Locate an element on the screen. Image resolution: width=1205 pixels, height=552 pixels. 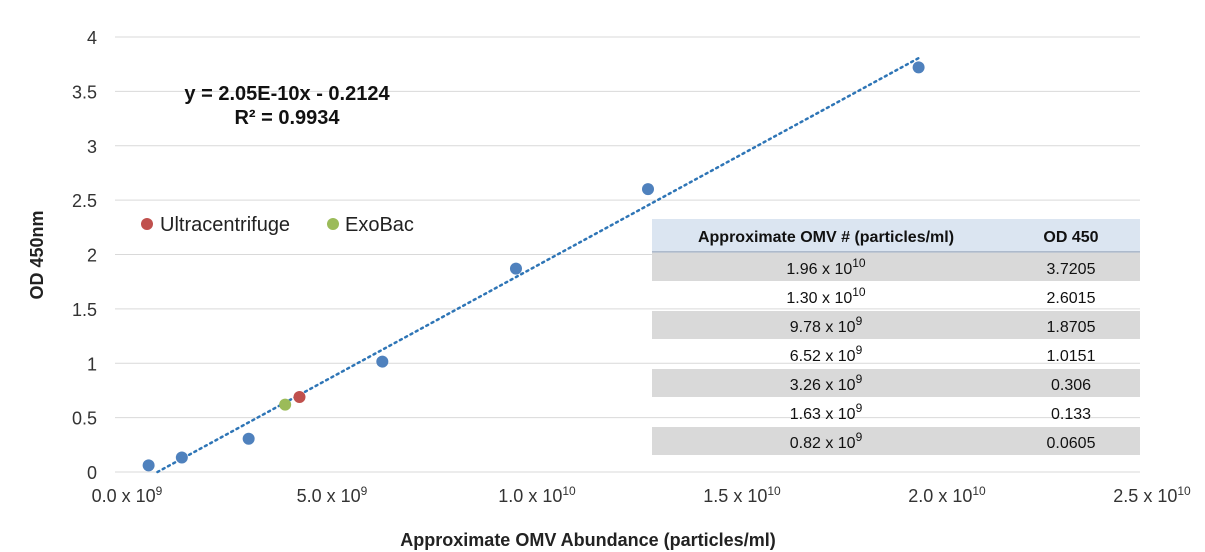
table-cell-od: 0.0605 is located at coordinates (1071, 443).